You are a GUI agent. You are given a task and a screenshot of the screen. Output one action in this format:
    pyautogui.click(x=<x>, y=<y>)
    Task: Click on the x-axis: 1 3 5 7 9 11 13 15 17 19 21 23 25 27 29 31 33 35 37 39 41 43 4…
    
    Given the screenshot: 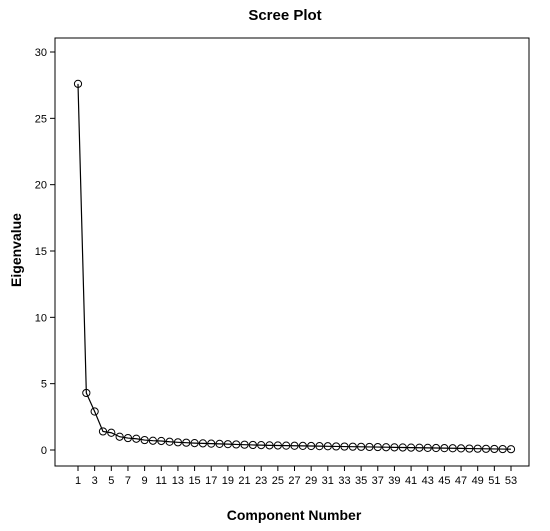 What is the action you would take?
    pyautogui.click(x=296, y=476)
    